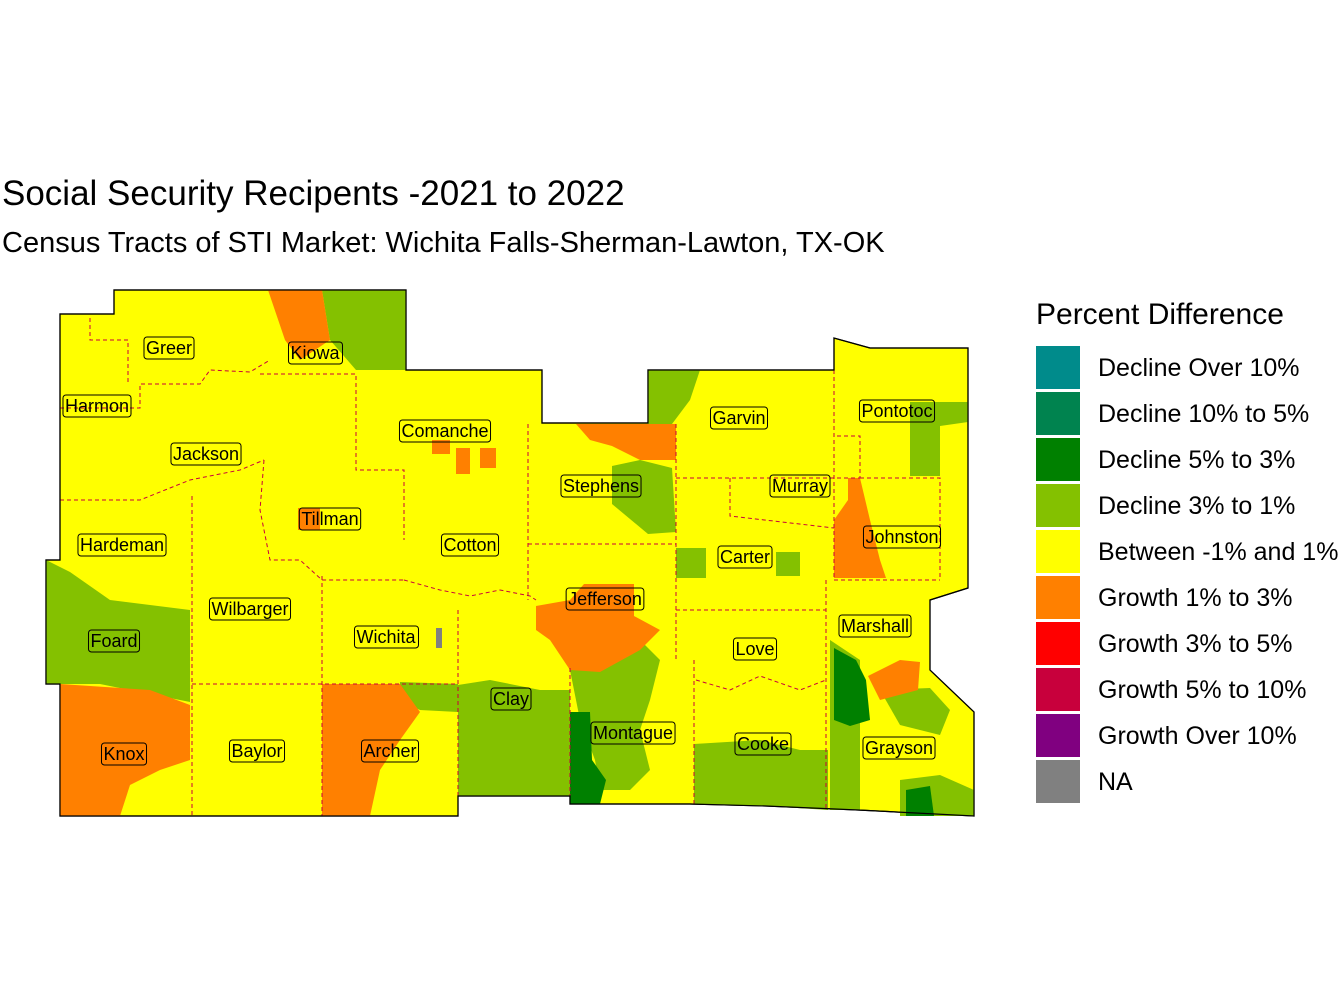  I want to click on county-label-harmon: Harmon, so click(97, 406).